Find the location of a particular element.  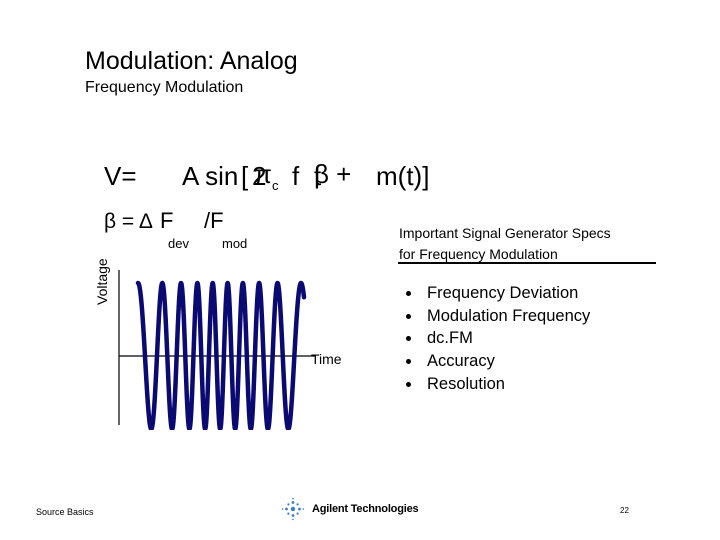

page-number: 22 is located at coordinates (624, 510).